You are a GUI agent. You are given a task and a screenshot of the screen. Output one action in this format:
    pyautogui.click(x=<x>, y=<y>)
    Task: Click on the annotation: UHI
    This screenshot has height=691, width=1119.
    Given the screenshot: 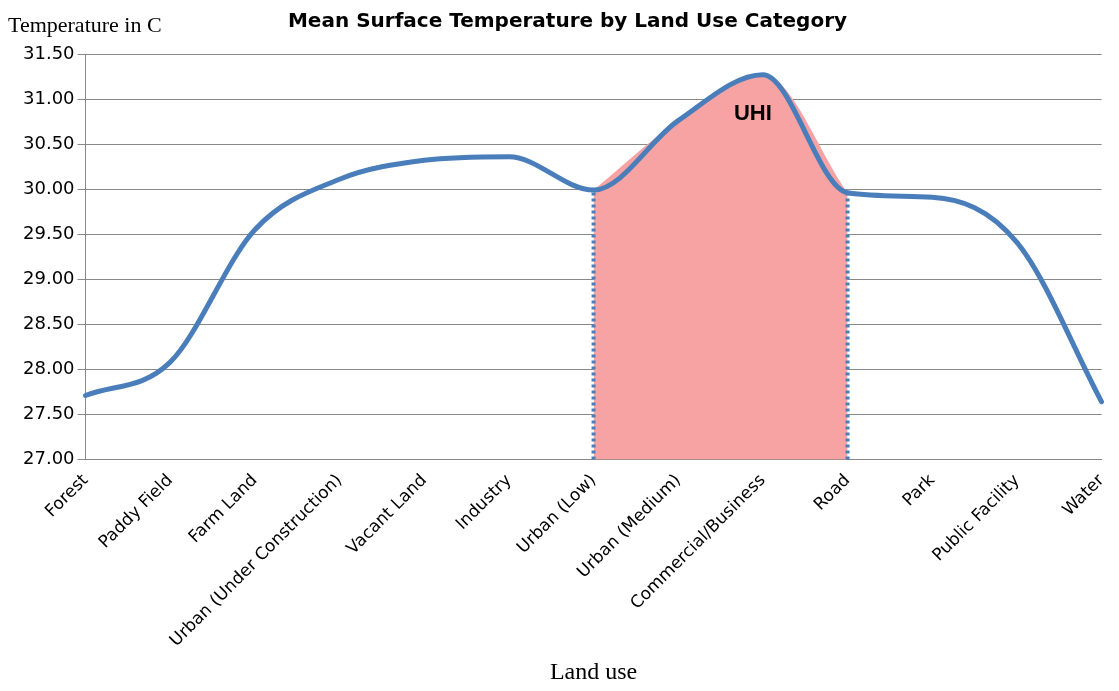 What is the action you would take?
    pyautogui.click(x=752, y=112)
    